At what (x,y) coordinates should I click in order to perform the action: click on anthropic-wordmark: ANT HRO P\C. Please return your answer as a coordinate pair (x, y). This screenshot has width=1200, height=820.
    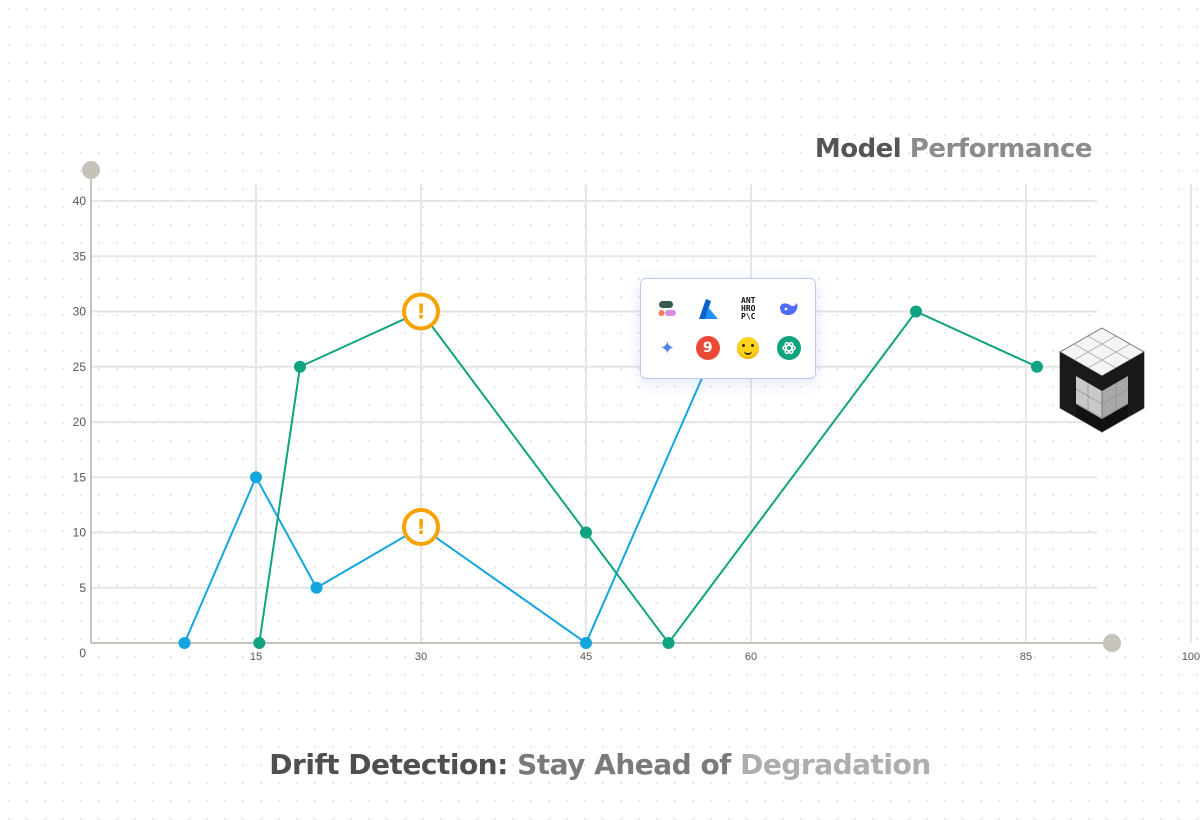
    Looking at the image, I should click on (748, 308).